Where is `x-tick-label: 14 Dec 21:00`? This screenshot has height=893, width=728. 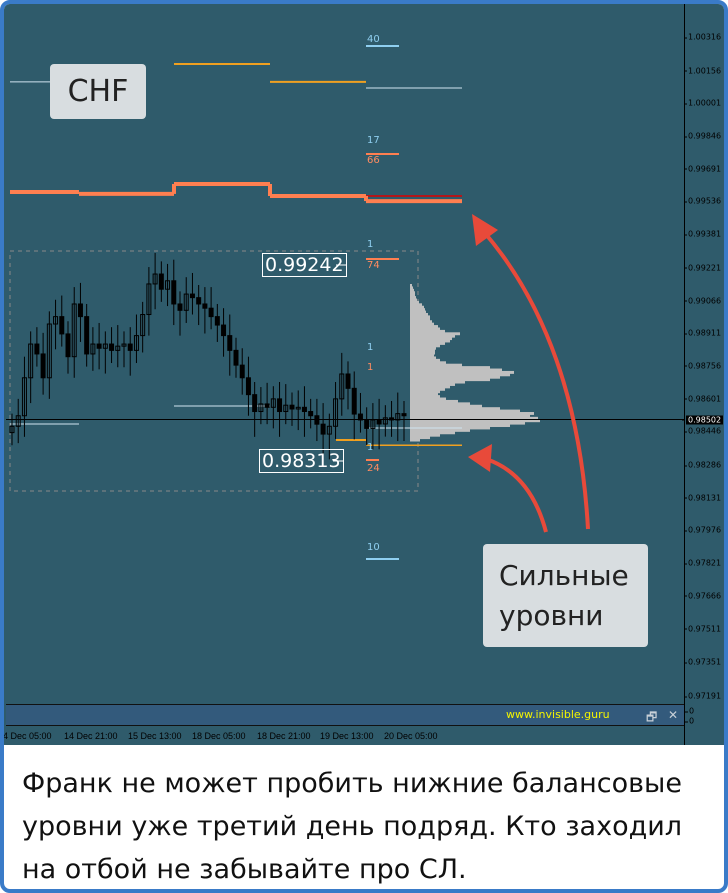 x-tick-label: 14 Dec 21:00 is located at coordinates (91, 736).